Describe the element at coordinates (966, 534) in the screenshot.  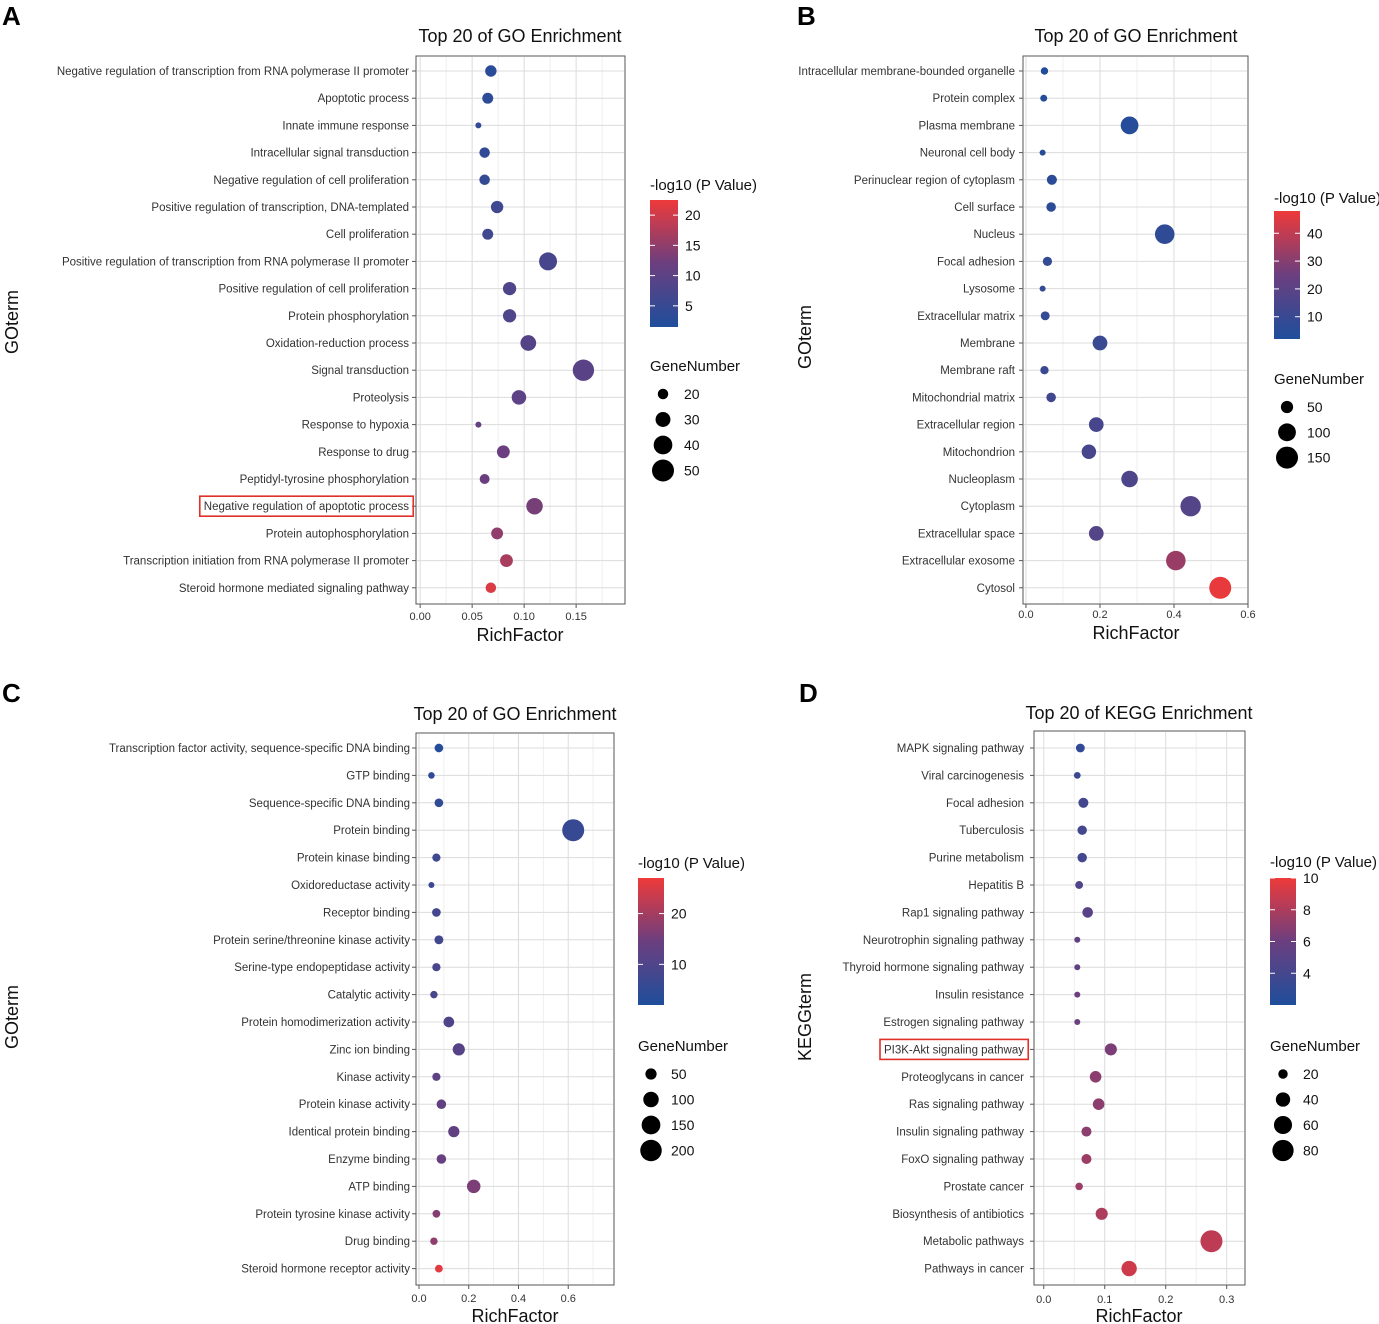
I see `term-label: Extracellular space` at that location.